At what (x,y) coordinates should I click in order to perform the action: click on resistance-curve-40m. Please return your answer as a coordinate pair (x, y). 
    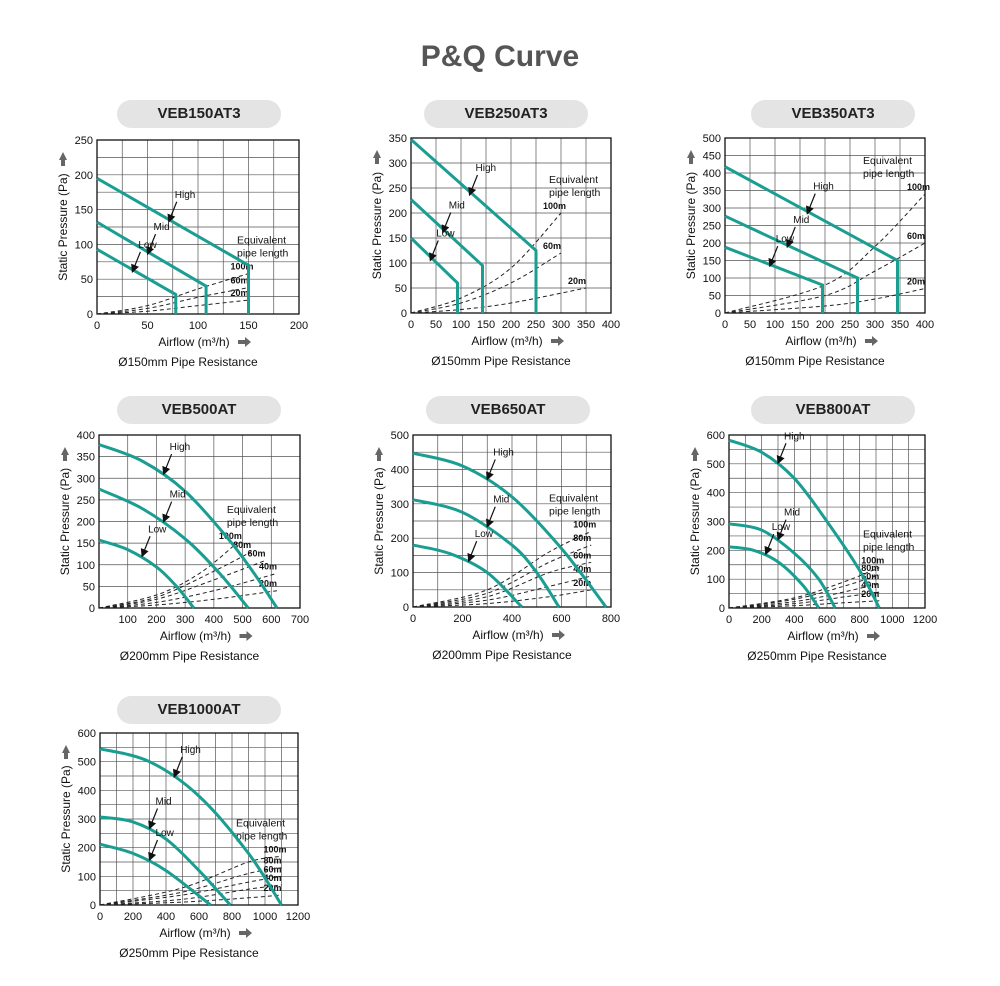
    Looking at the image, I should click on (188, 590).